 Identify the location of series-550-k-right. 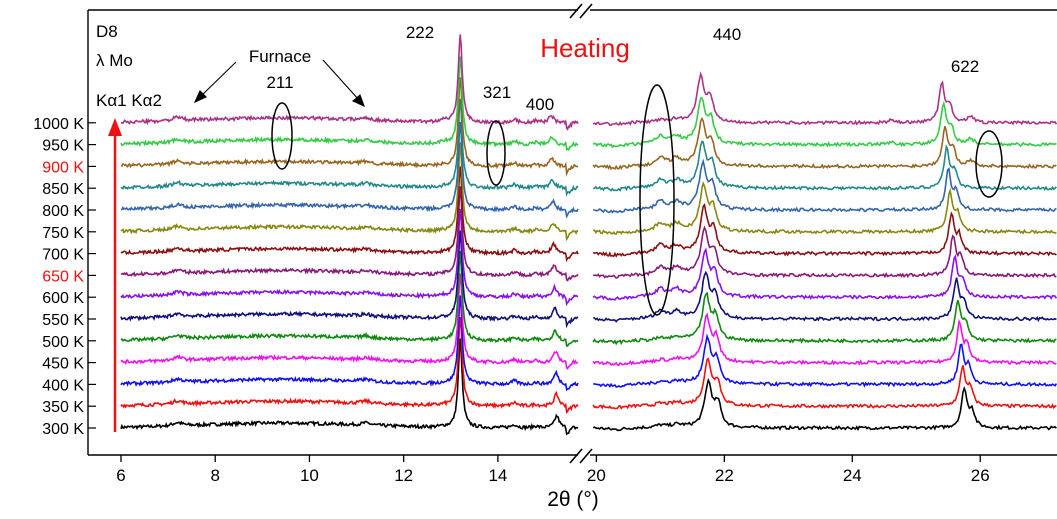
(825, 296).